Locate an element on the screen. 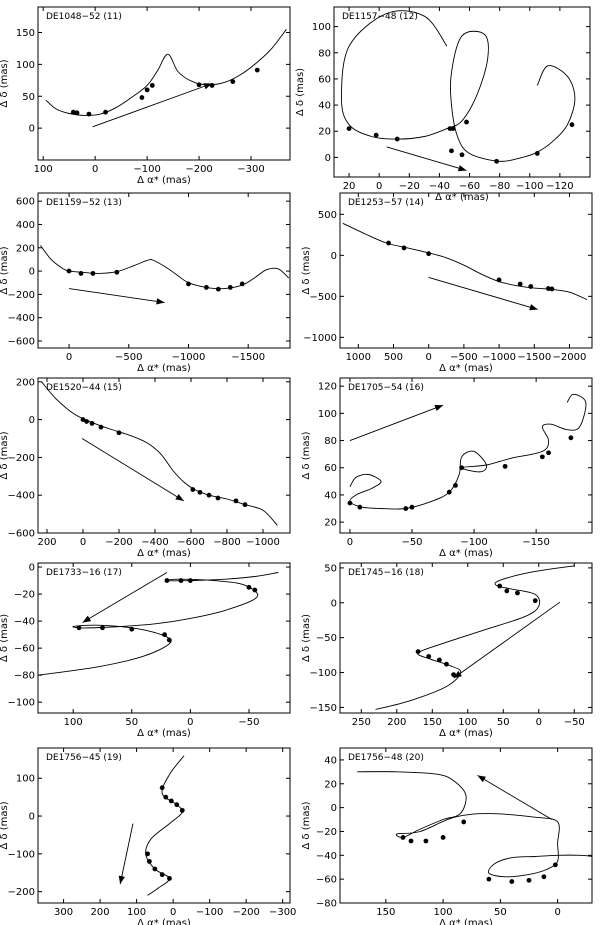 The image size is (600, 925). x-tick-label: −200 is located at coordinates (198, 169).